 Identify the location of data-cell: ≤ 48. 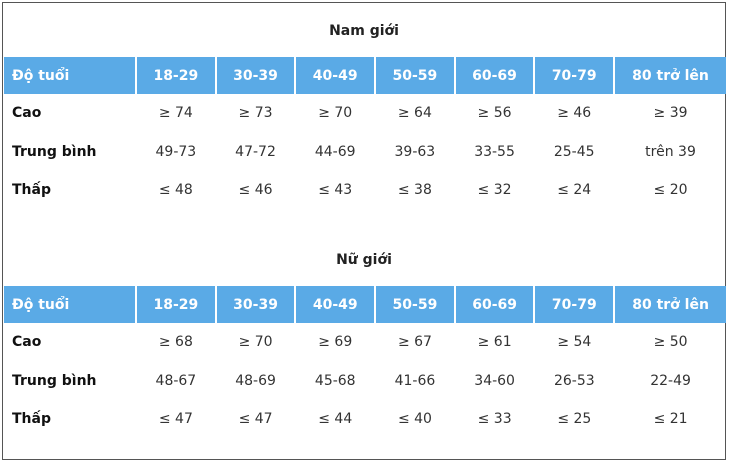
(175, 190).